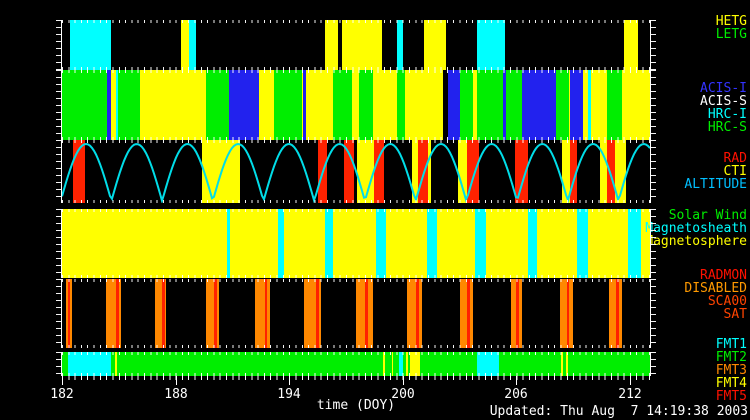 This screenshot has height=420, width=750. I want to click on band-label-rad: RAD, so click(735, 158).